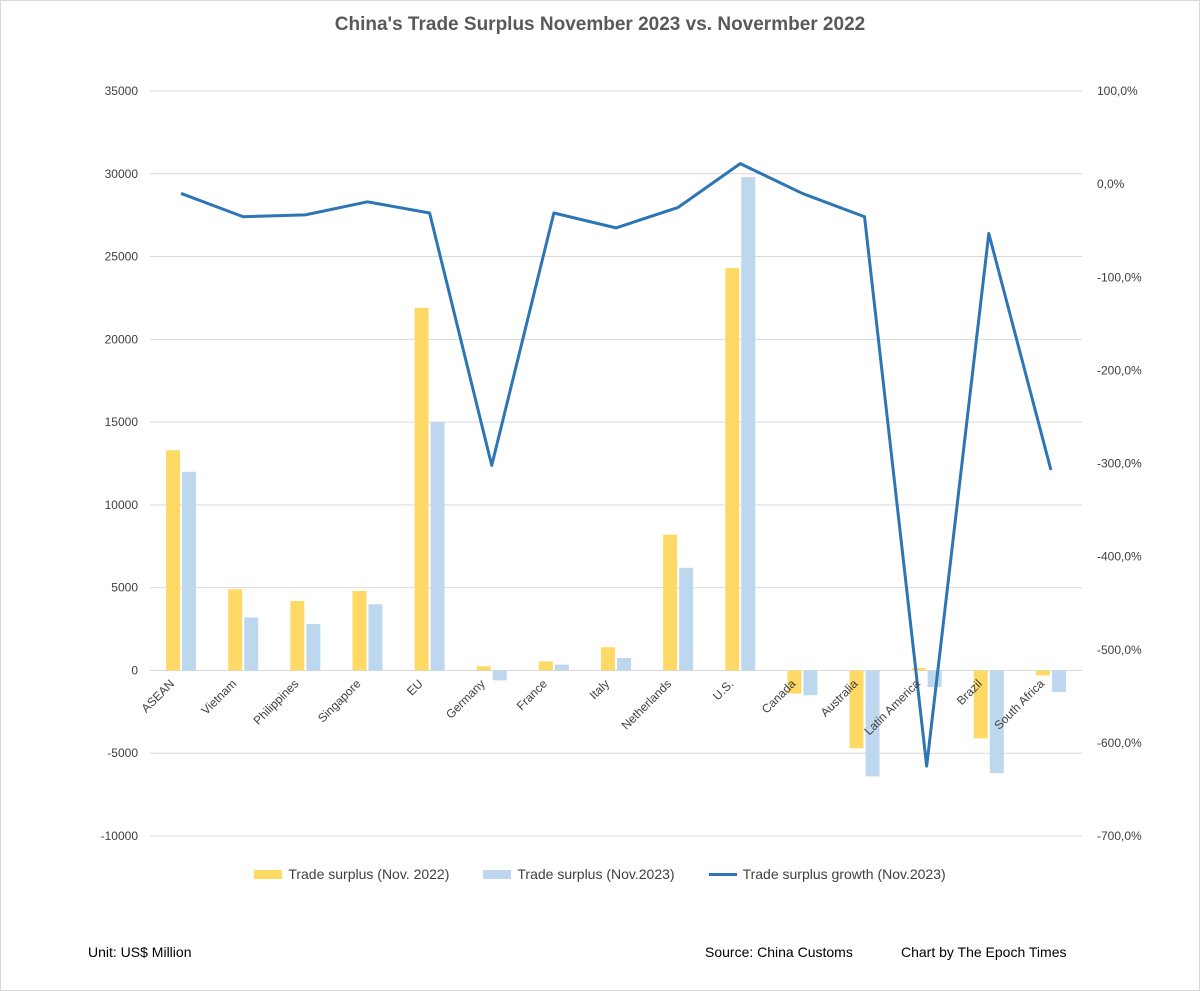 The width and height of the screenshot is (1200, 991). Describe the element at coordinates (1119, 650) in the screenshot. I see `y-right-tick-label: -500,0%` at that location.